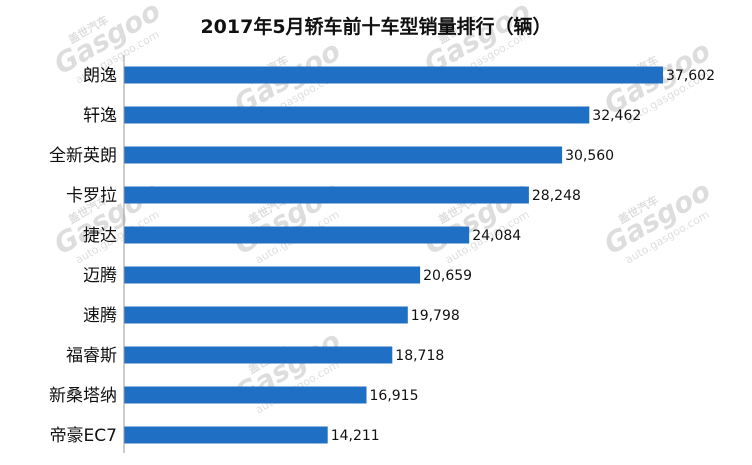 This screenshot has height=465, width=752. Describe the element at coordinates (556, 196) in the screenshot. I see `value-label: 28,248` at that location.